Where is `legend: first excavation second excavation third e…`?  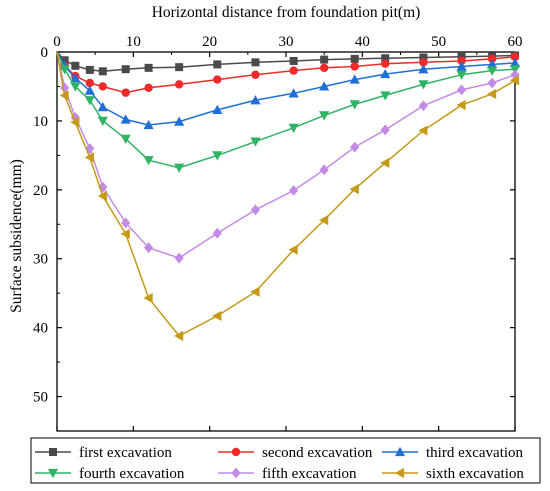
legend: first excavation second excavation third e… is located at coordinates (285, 460).